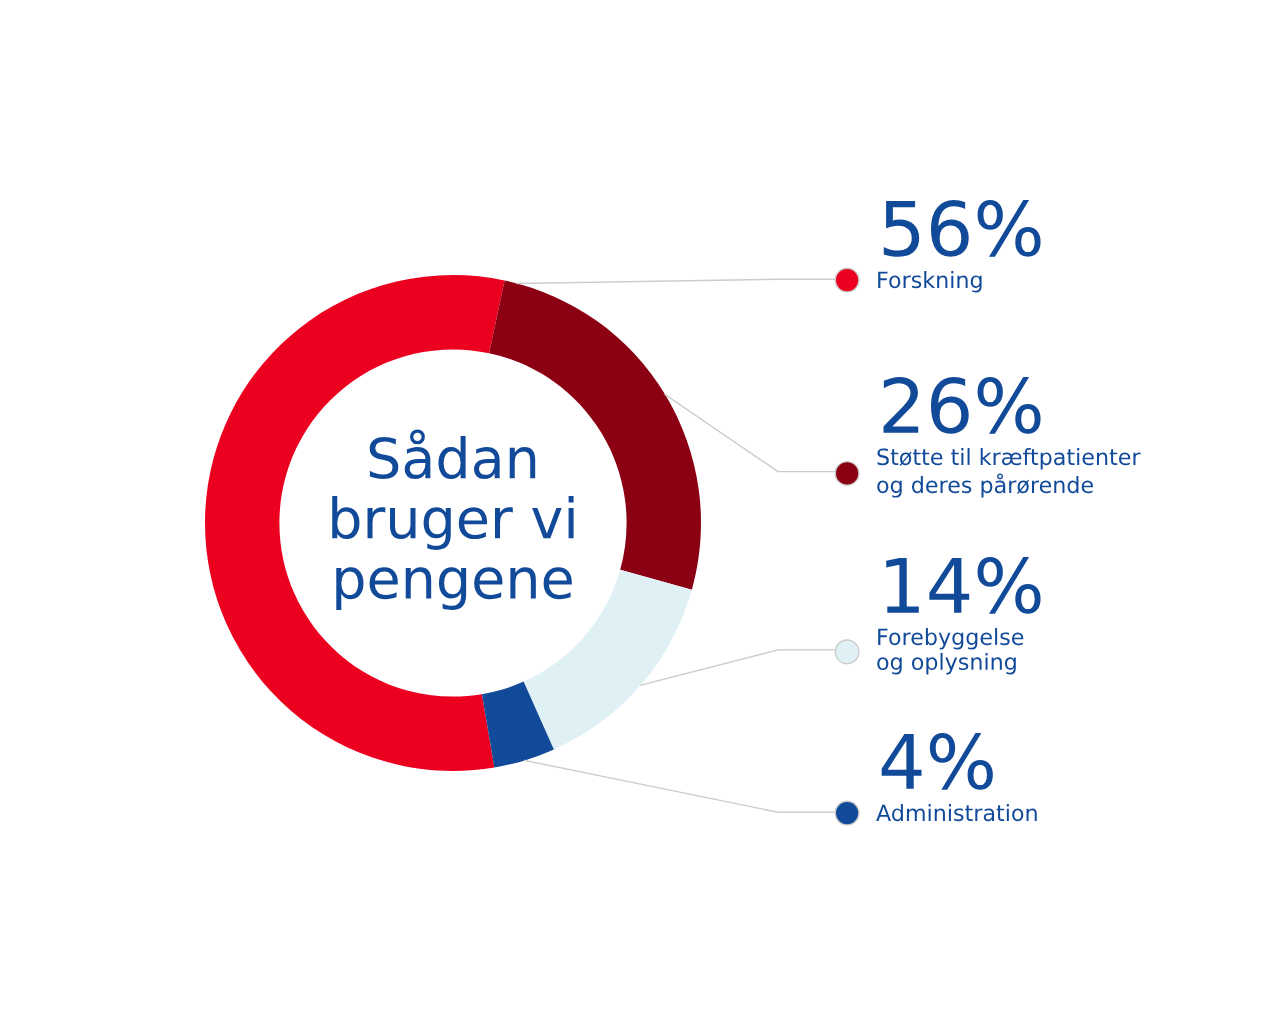 This screenshot has height=1024, width=1280. Describe the element at coordinates (950, 651) in the screenshot. I see `legend-label: Forebyggelse og oplysning` at that location.